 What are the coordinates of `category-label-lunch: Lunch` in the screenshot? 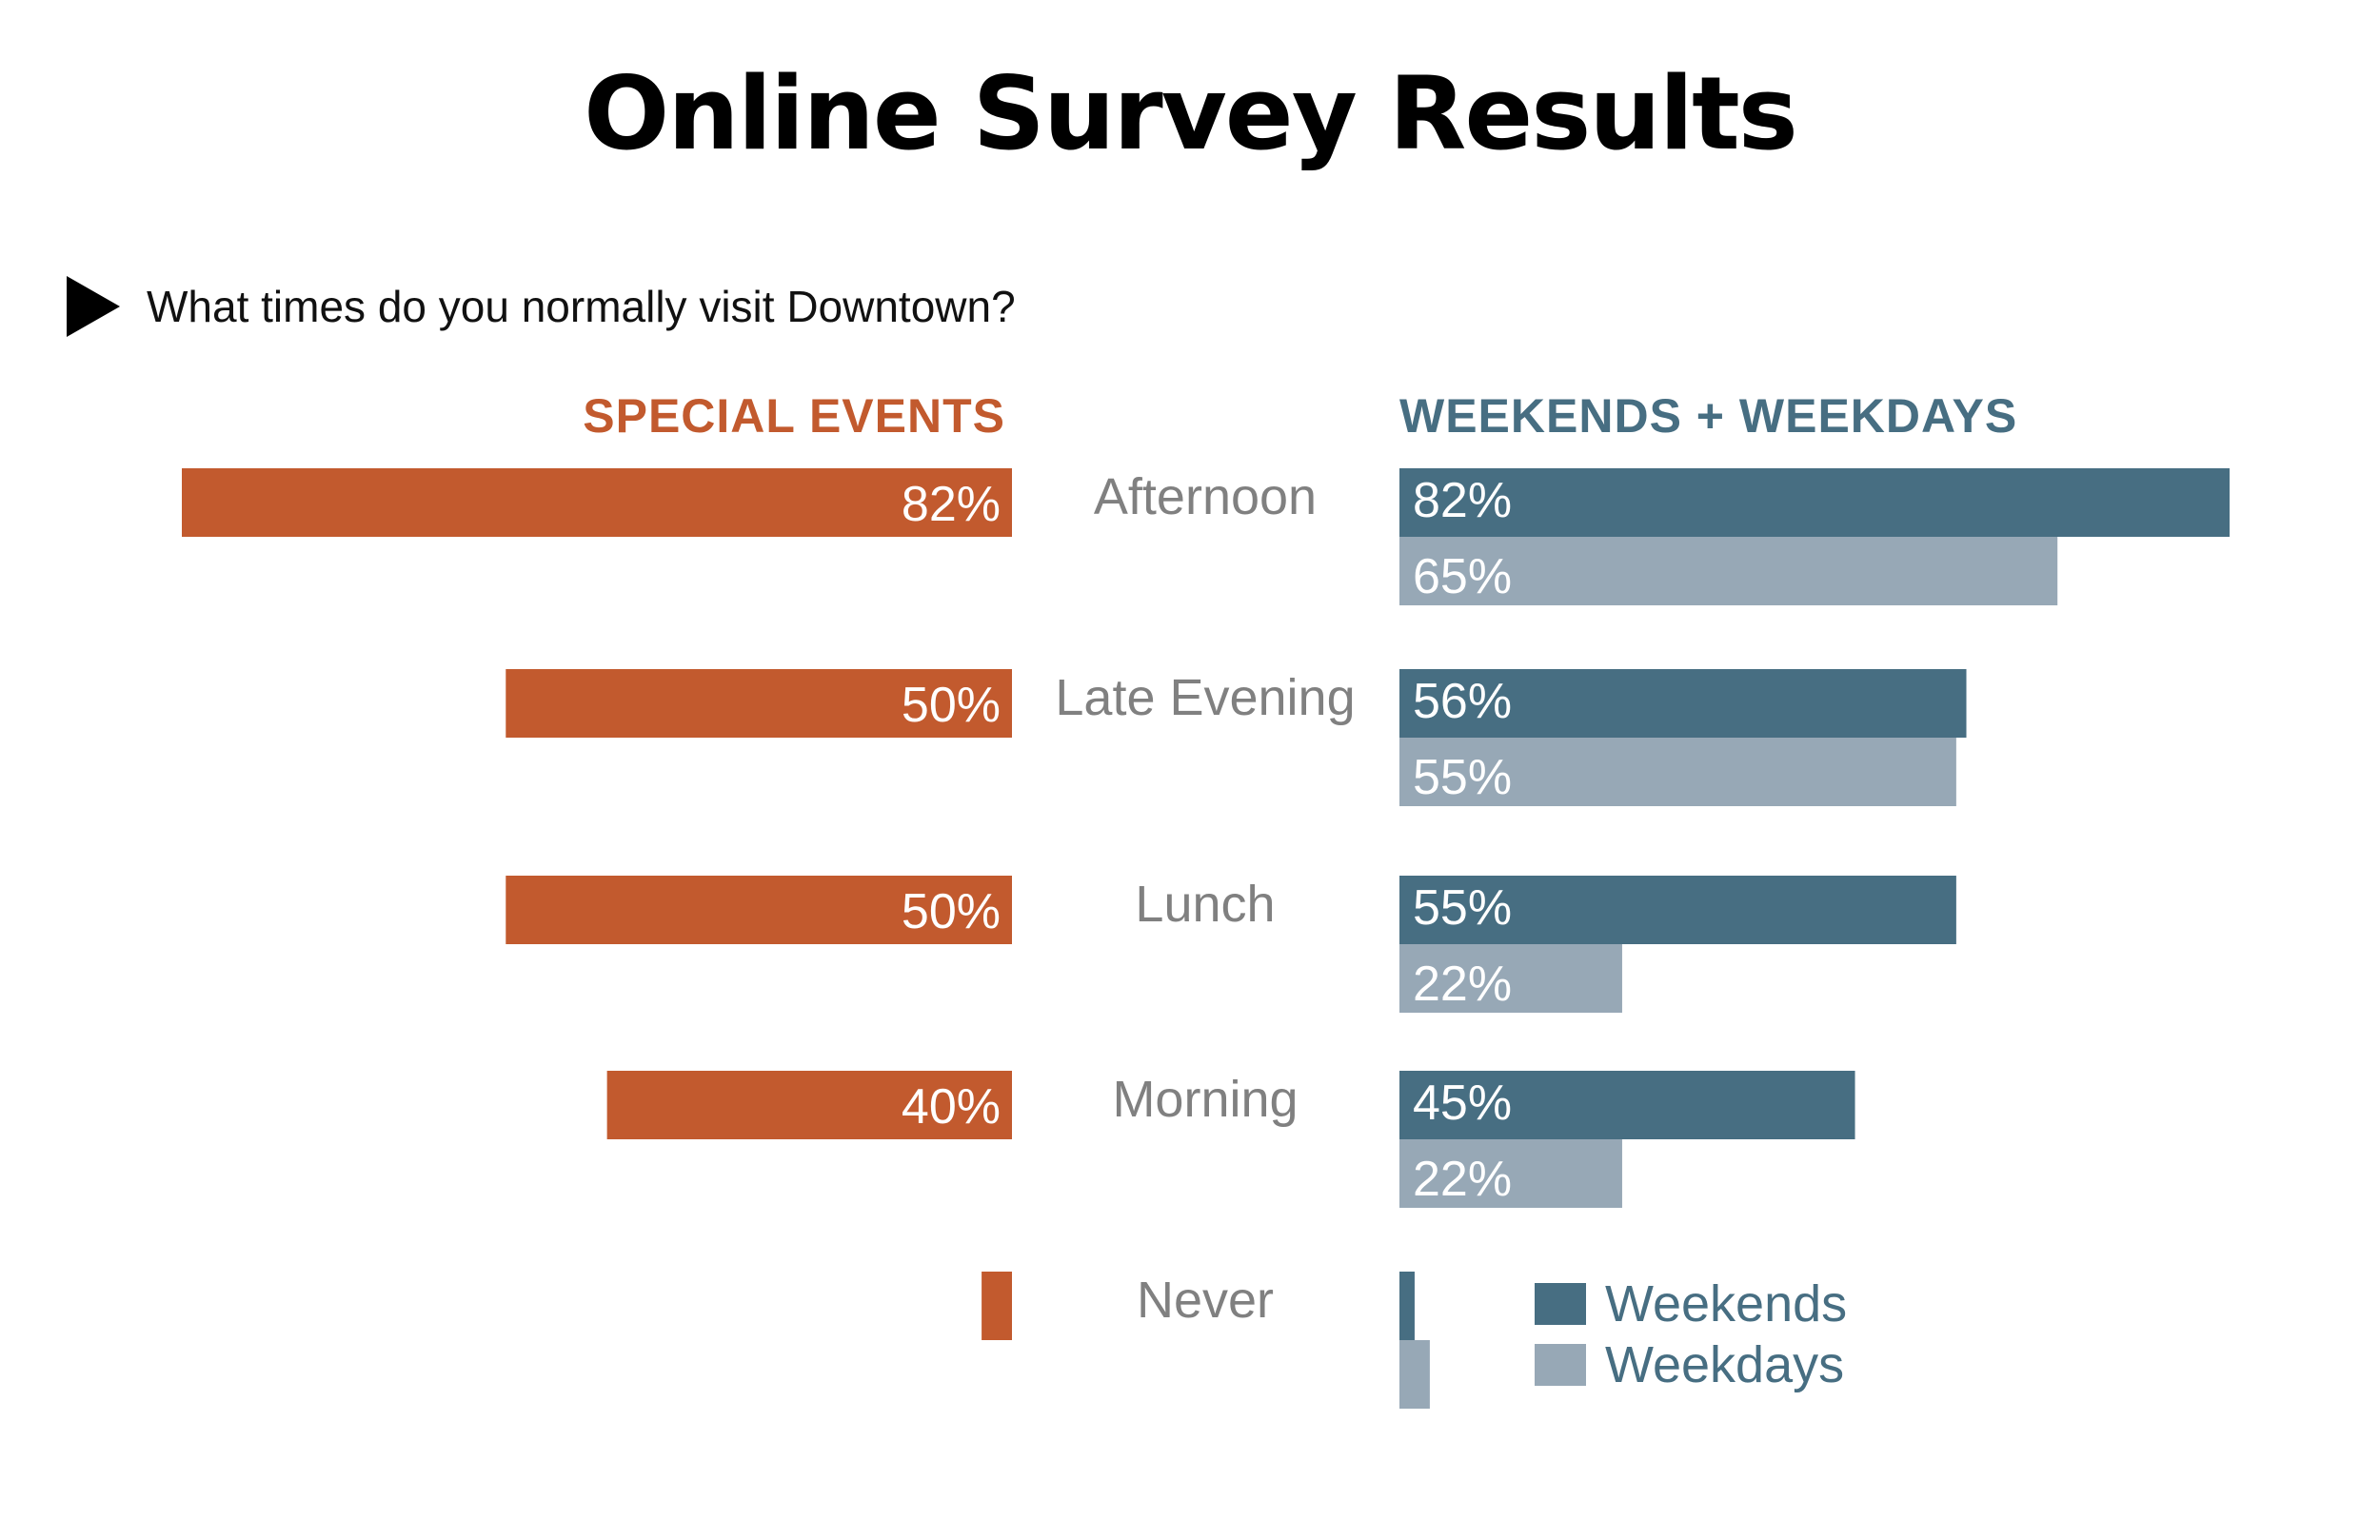 It's located at (1205, 904).